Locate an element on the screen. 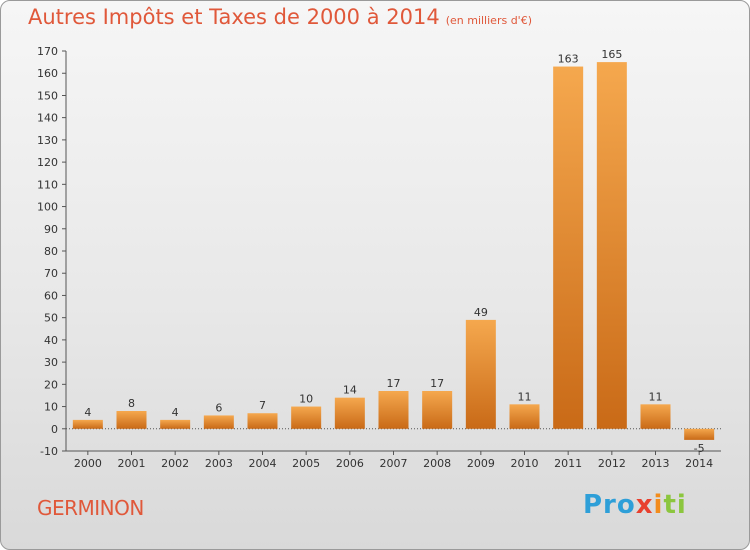  x-tick-label: 2012 is located at coordinates (612, 463).